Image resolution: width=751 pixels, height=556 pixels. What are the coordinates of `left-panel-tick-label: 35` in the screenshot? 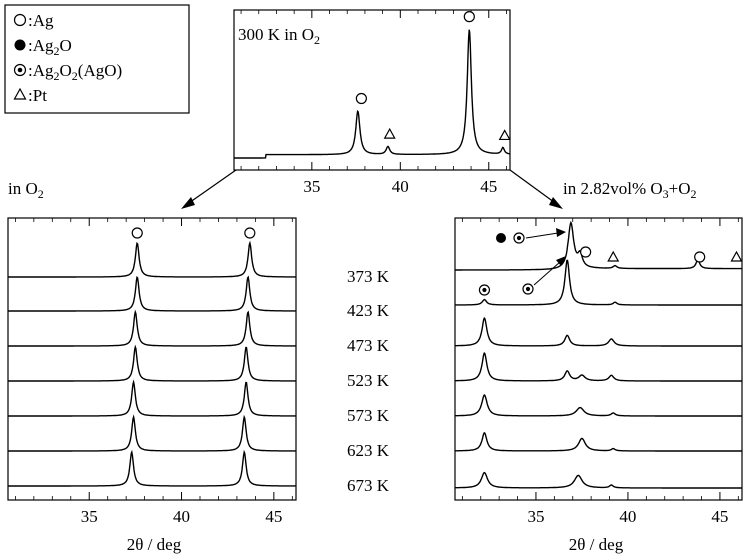 It's located at (89, 516).